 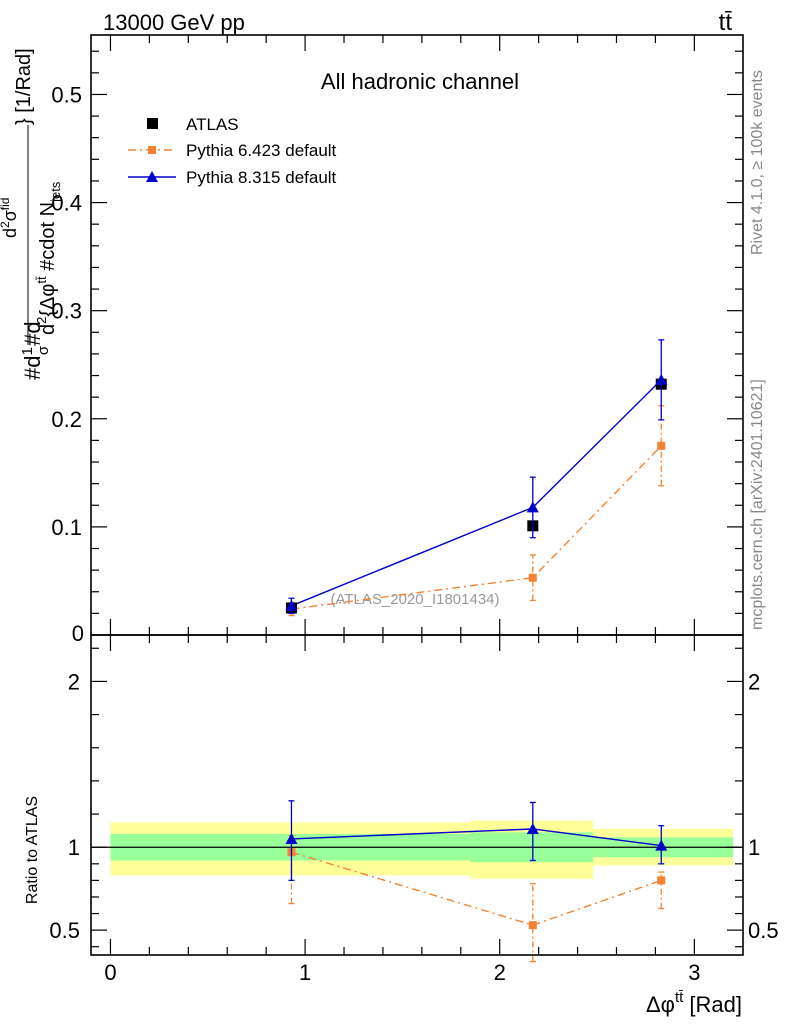 I want to click on legend-marker-pythia6, so click(x=152, y=150).